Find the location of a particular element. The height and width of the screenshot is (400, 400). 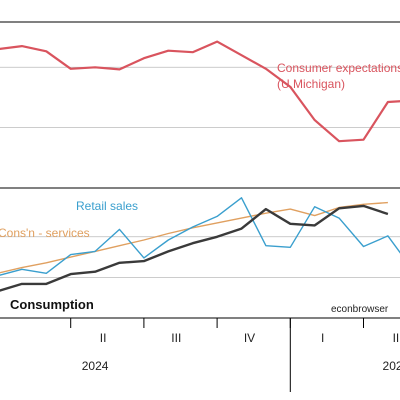

consumer-expectations-label: Consumer expectations is located at coordinates (338, 68).